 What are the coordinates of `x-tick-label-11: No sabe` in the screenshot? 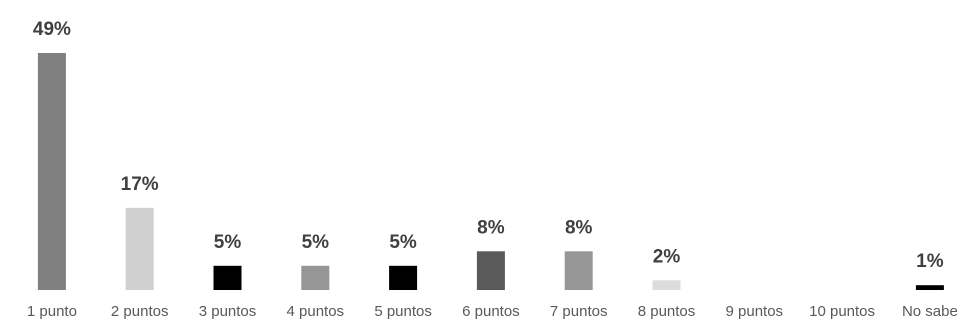 It's located at (930, 311).